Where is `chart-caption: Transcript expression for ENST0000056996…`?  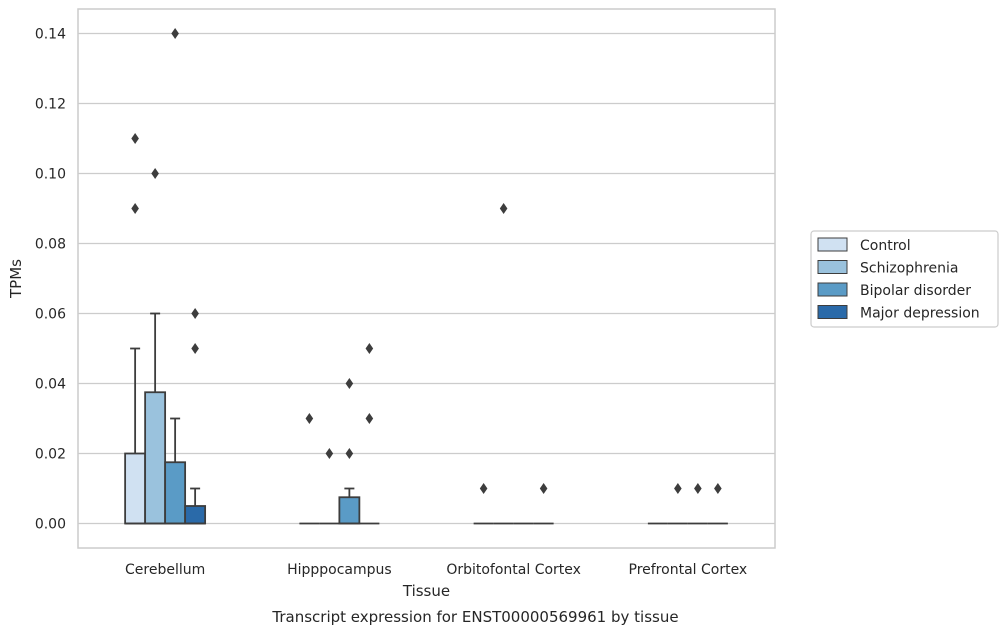 chart-caption: Transcript expression for ENST0000056996… is located at coordinates (474, 617).